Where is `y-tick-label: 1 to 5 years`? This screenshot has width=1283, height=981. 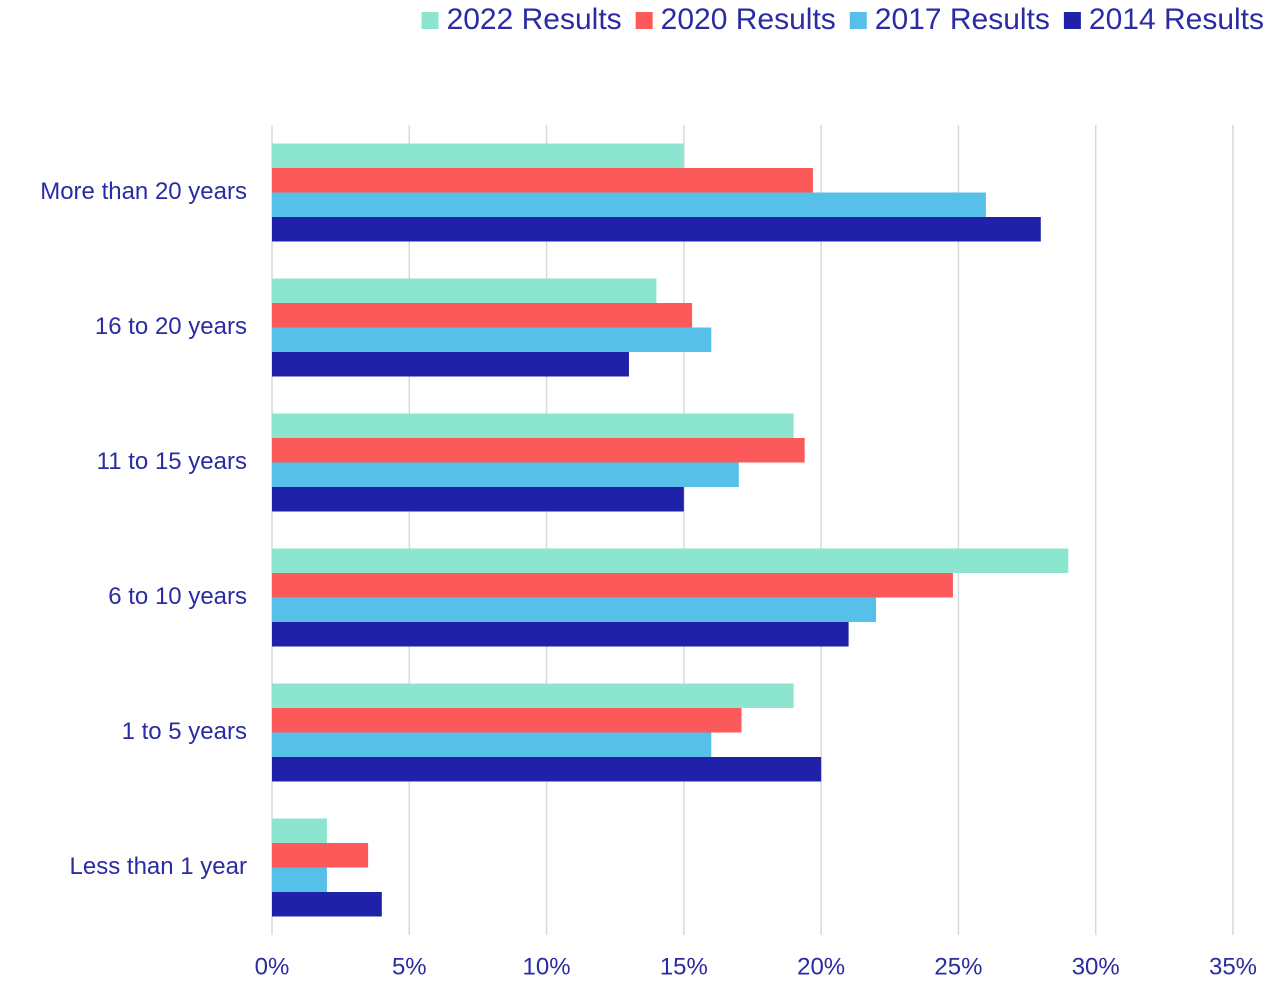 y-tick-label: 1 to 5 years is located at coordinates (184, 731).